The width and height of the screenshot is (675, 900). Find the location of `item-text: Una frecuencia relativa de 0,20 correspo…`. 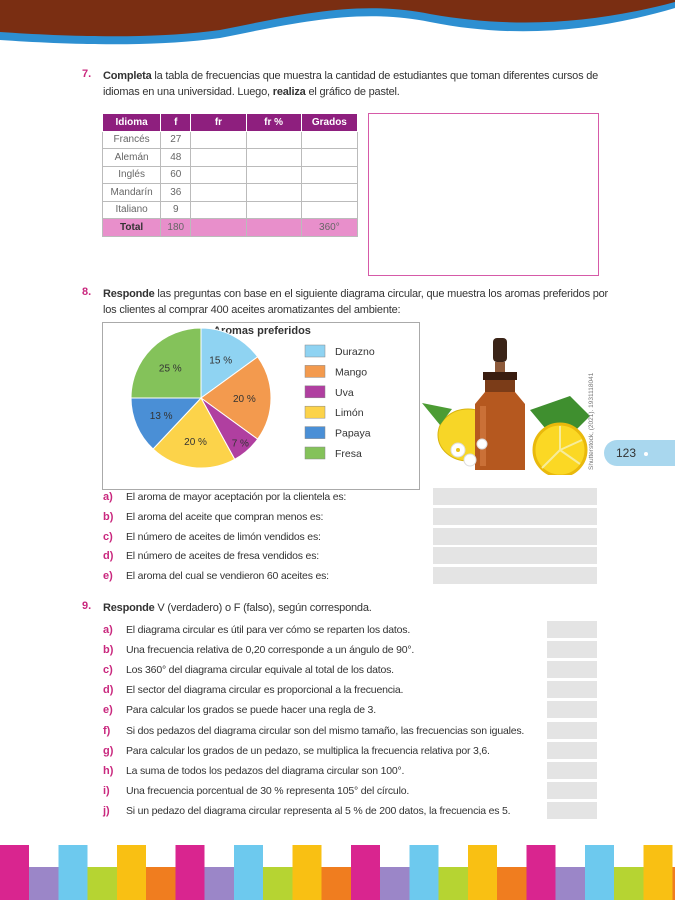

item-text: Una frecuencia relativa de 0,20 correspo… is located at coordinates (270, 650).